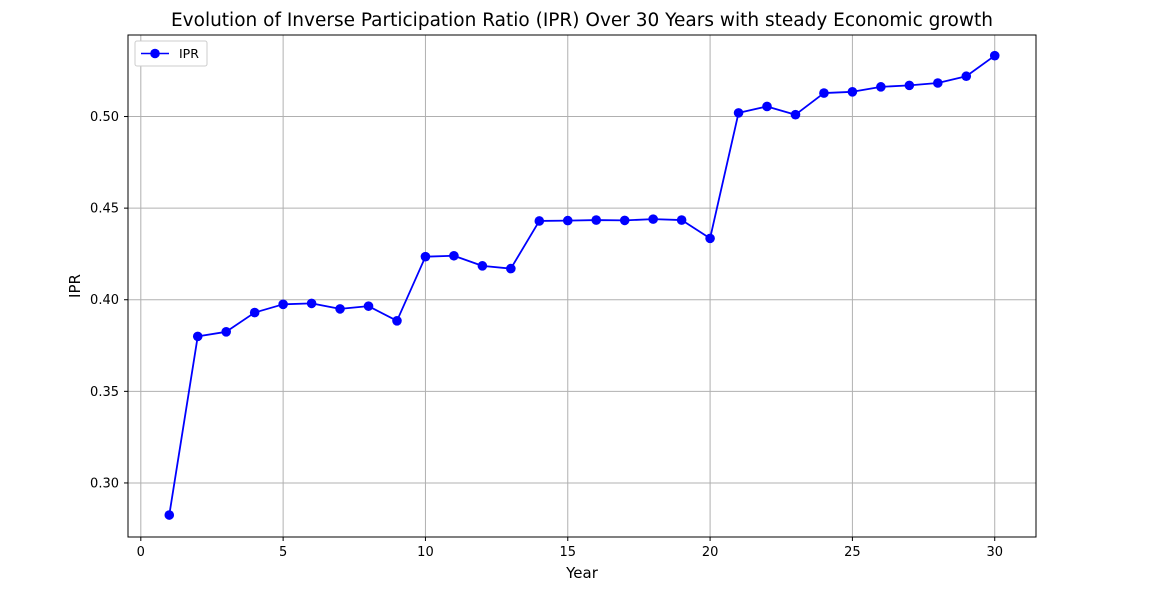 This screenshot has height=590, width=1159. I want to click on y-tick-label: 0.50, so click(104, 117).